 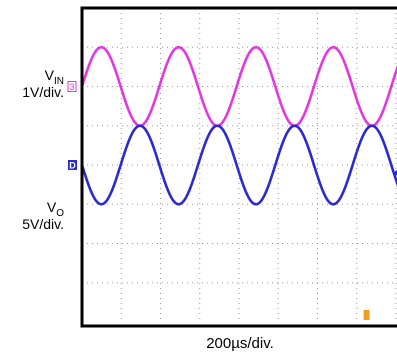 I want to click on vo-name: VO, so click(x=55, y=209).